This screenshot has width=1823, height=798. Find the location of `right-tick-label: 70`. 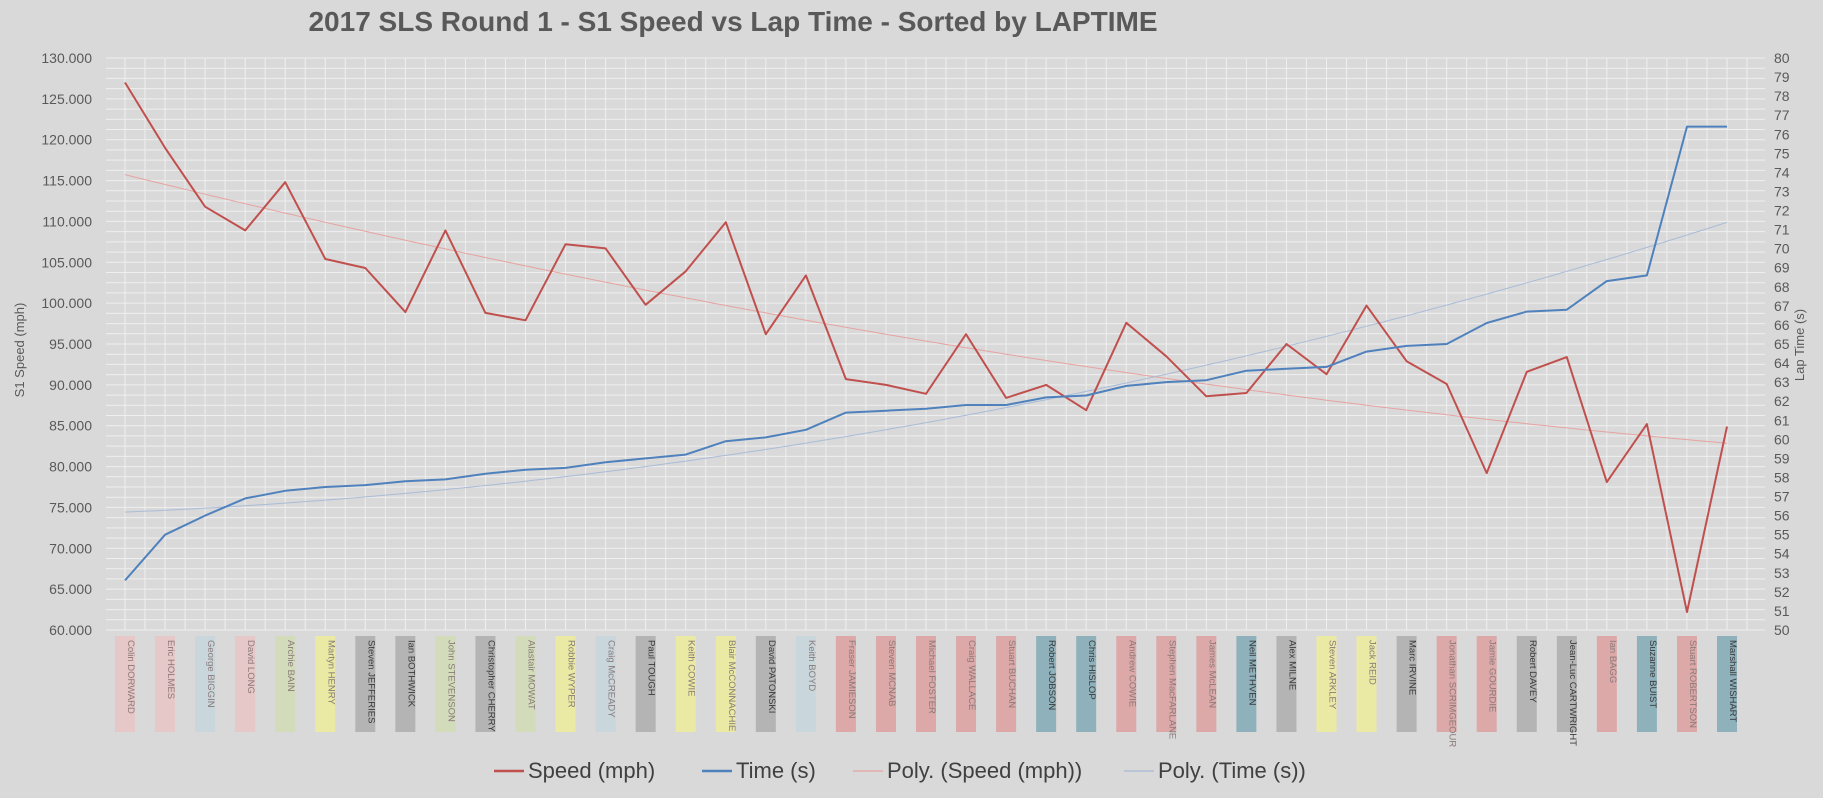

right-tick-label: 70 is located at coordinates (1782, 249).